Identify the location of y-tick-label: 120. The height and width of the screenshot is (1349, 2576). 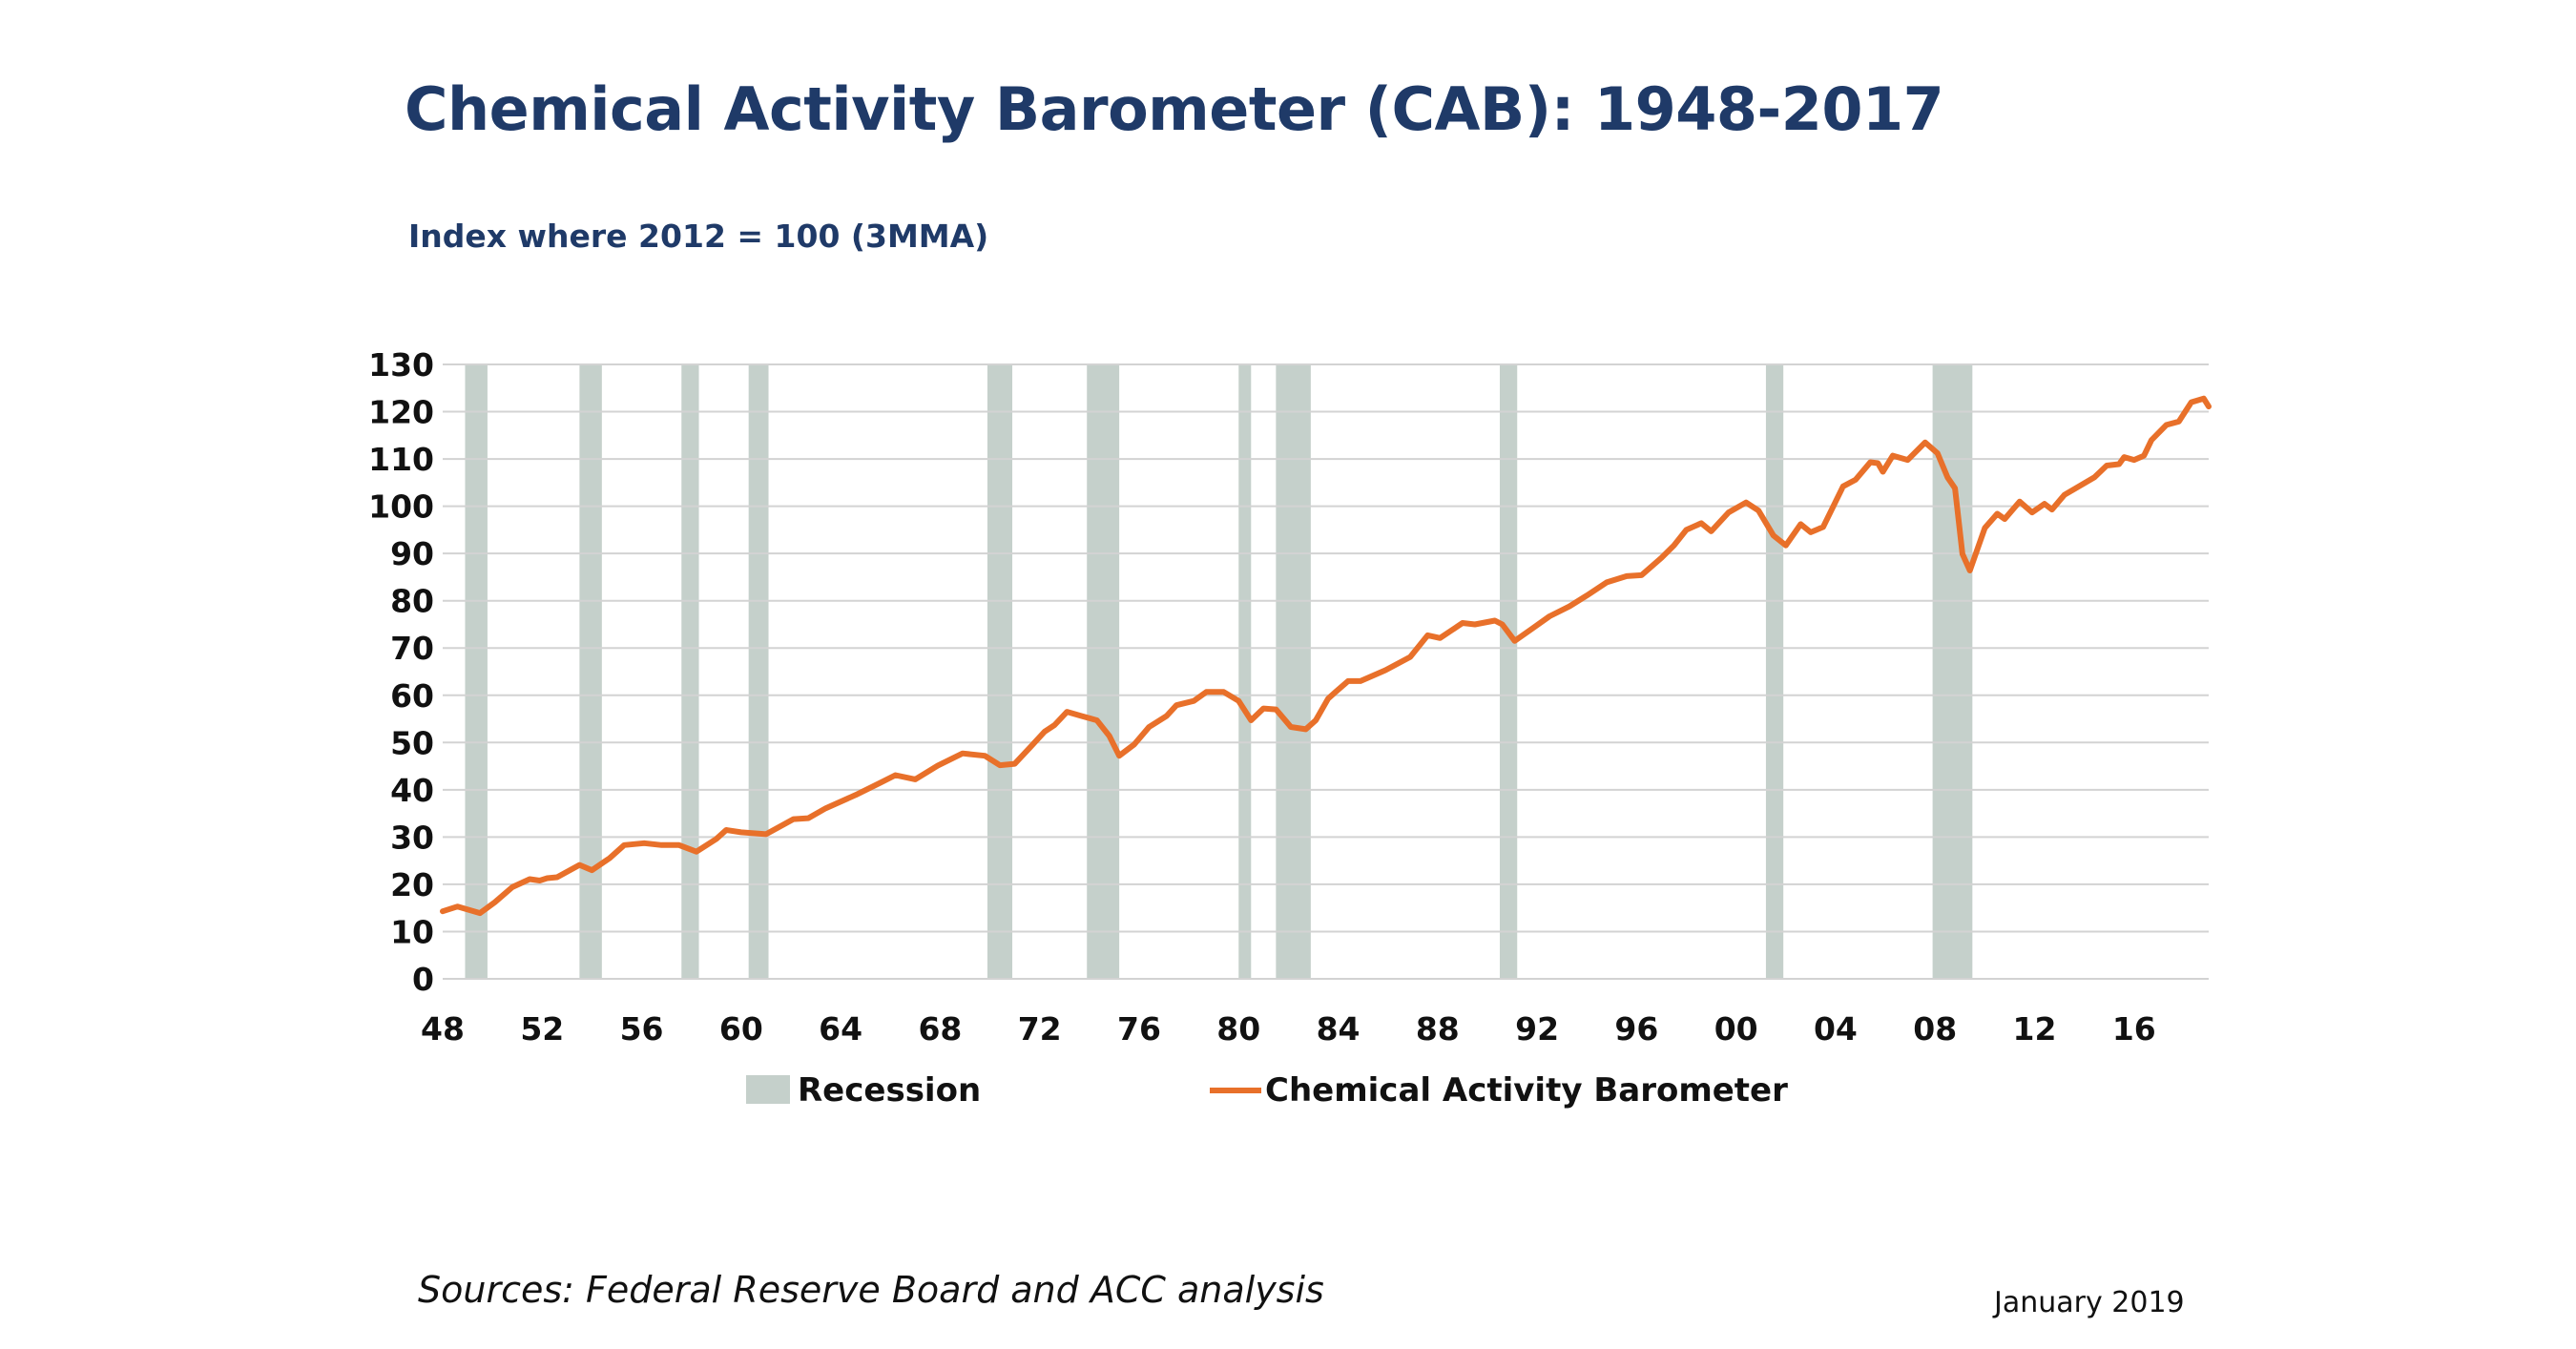
(401, 412).